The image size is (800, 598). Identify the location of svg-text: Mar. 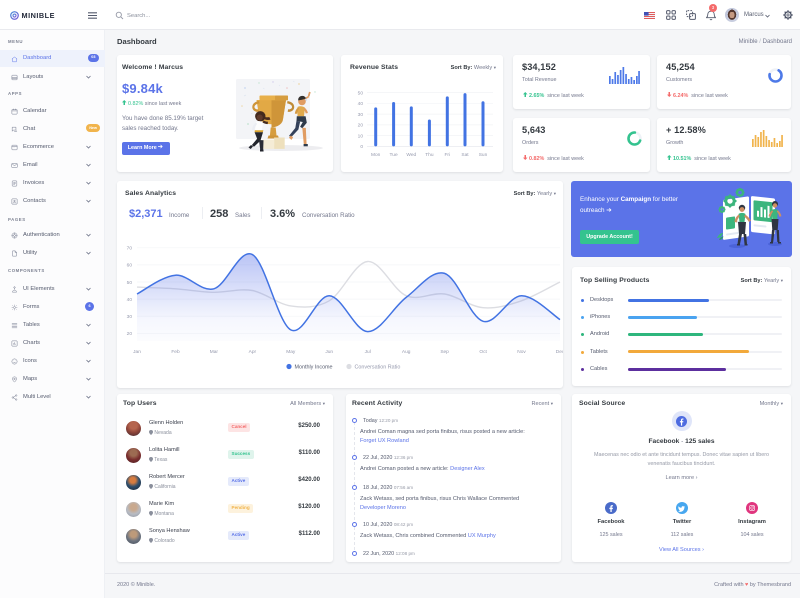
(214, 352).